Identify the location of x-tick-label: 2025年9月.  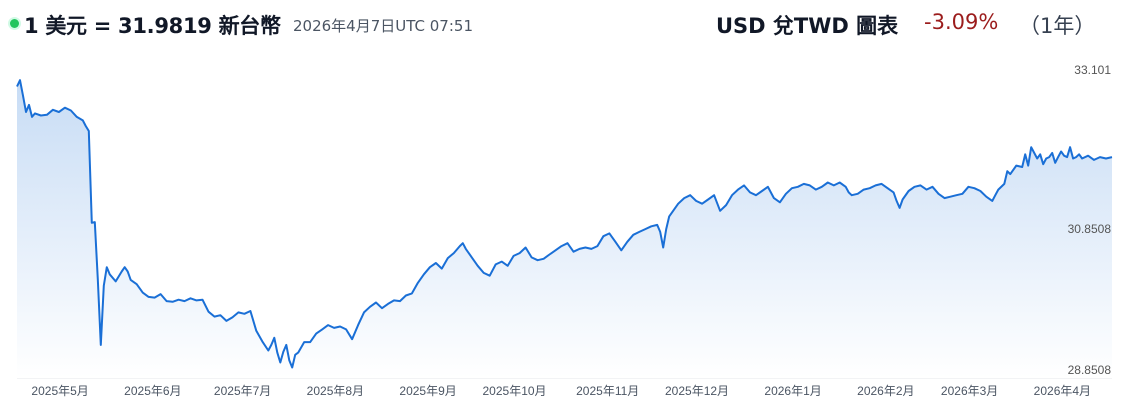
(427, 391).